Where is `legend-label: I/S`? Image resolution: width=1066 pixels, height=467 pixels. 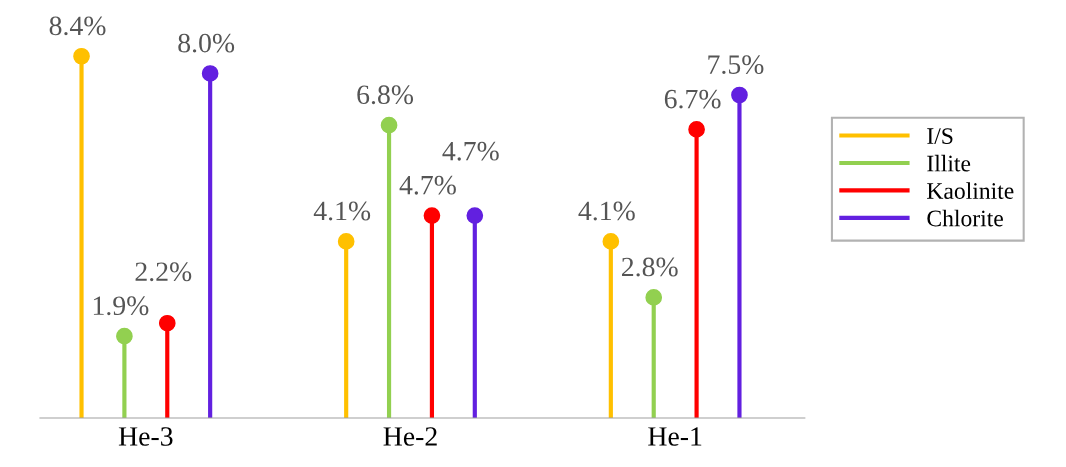
legend-label: I/S is located at coordinates (940, 136).